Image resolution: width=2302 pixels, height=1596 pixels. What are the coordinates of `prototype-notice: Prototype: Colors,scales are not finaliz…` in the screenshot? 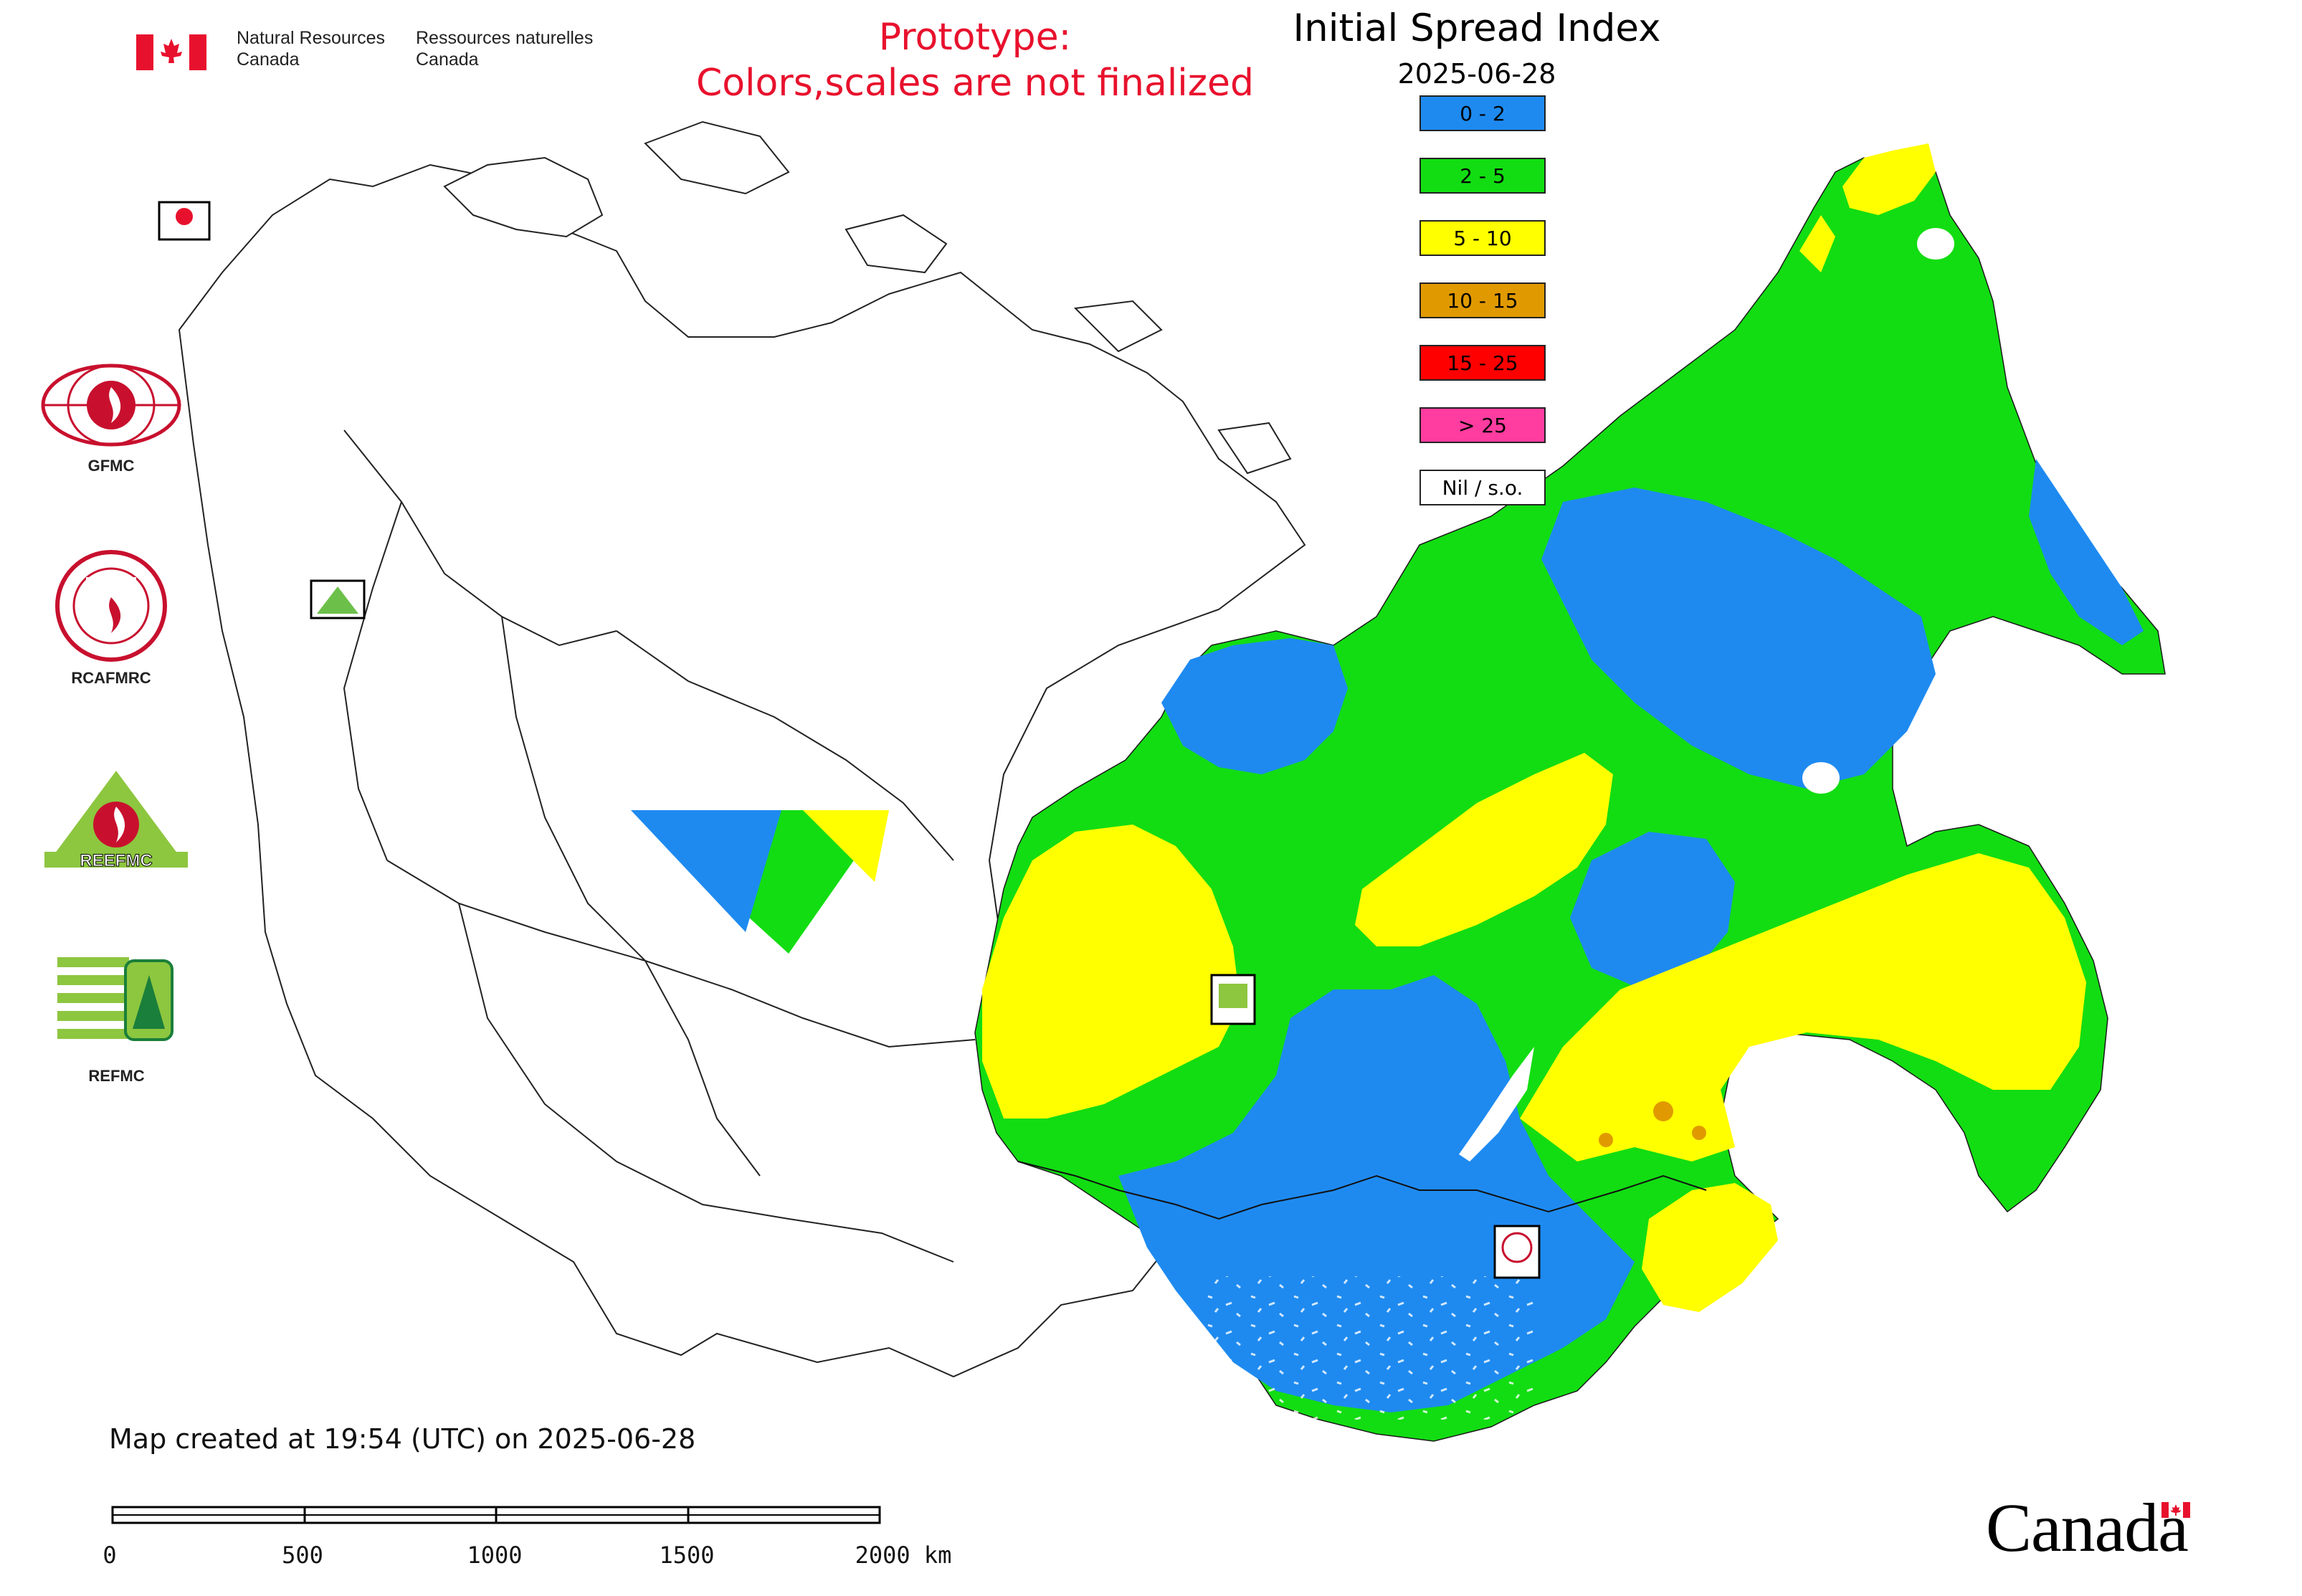 It's located at (975, 60).